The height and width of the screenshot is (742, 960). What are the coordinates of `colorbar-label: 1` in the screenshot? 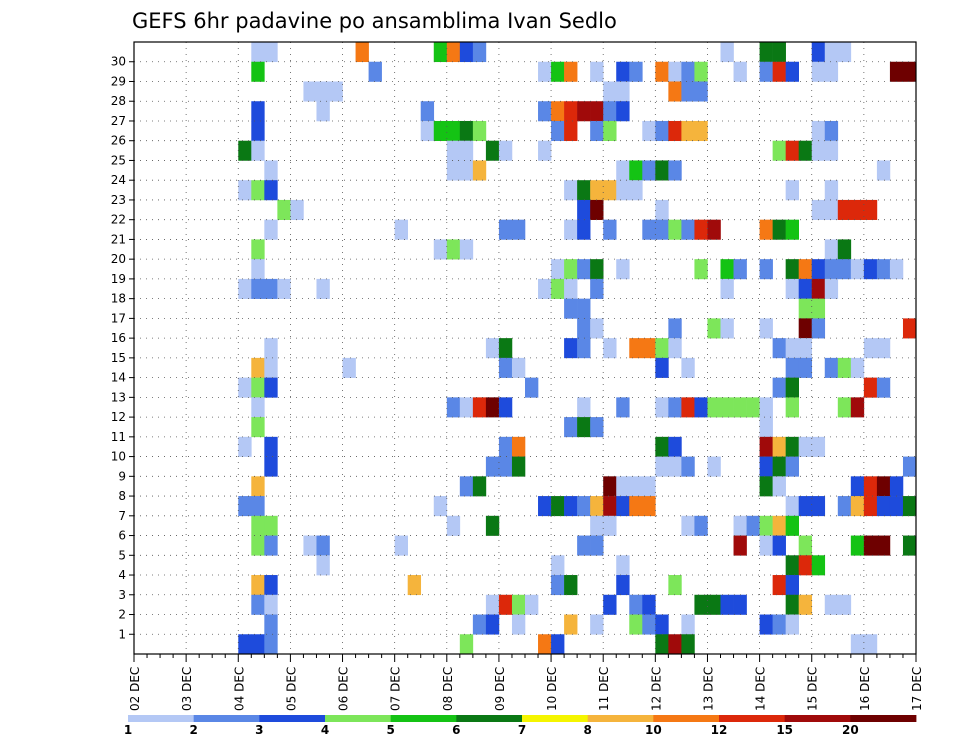 It's located at (128, 730).